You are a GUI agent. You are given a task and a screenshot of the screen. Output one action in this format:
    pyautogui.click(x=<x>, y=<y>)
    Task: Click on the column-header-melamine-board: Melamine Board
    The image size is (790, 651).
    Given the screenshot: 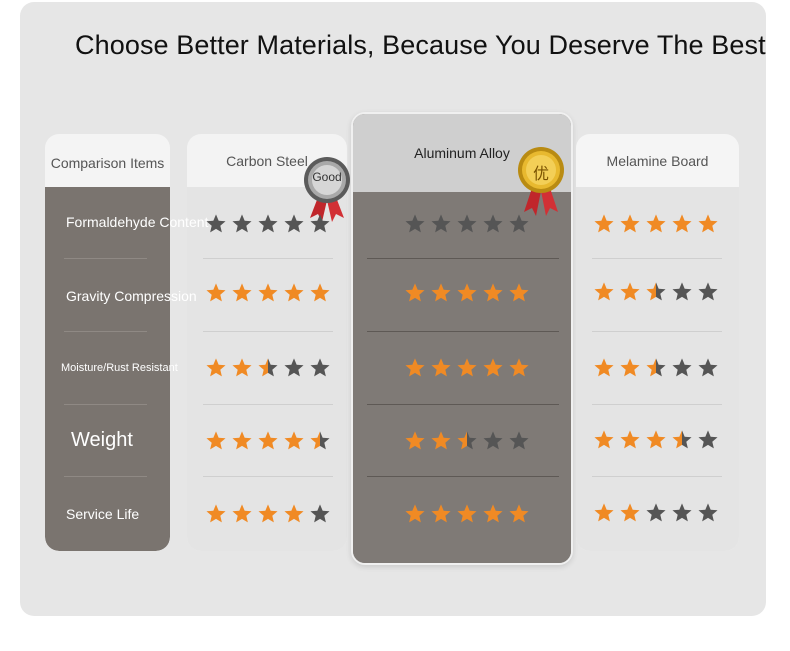 What is the action you would take?
    pyautogui.click(x=657, y=161)
    